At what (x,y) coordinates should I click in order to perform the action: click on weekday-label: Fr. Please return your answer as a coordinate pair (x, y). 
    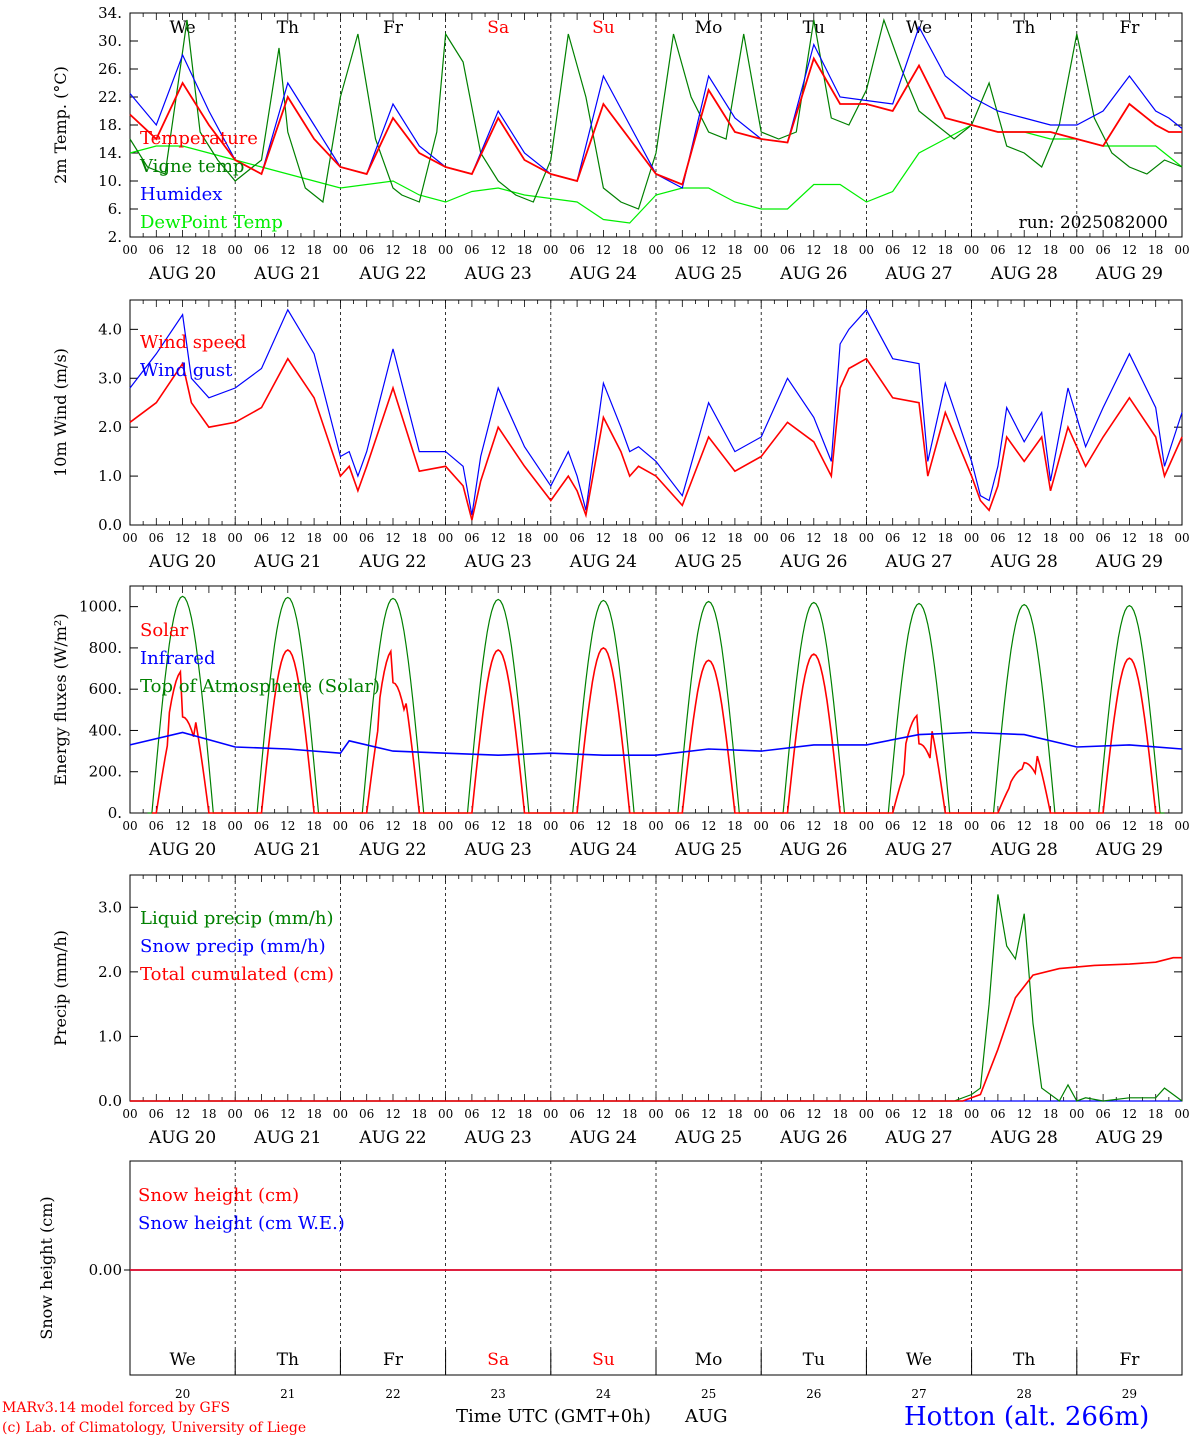
    Looking at the image, I should click on (1129, 1360).